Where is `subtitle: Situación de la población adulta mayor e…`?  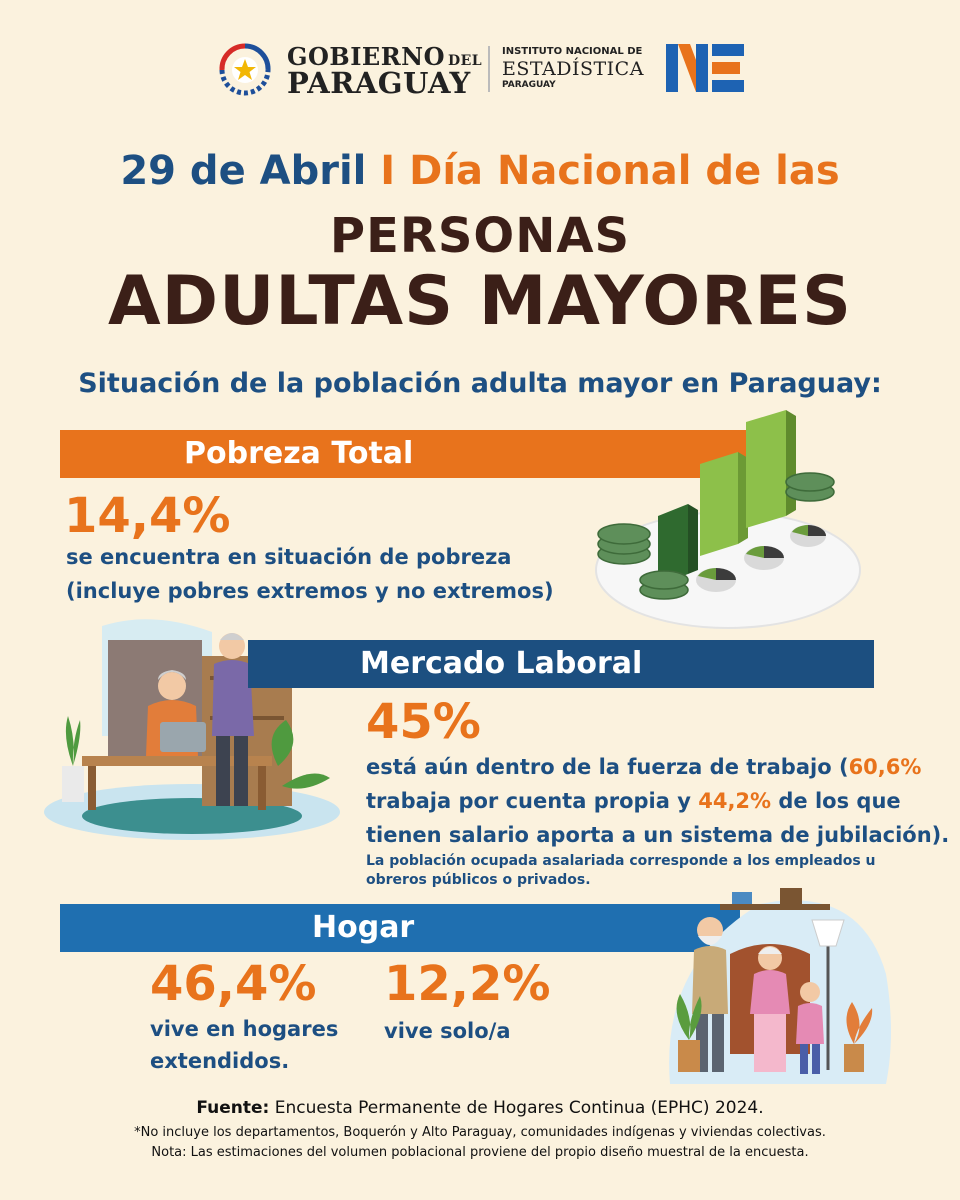 subtitle: Situación de la población adulta mayor e… is located at coordinates (480, 383).